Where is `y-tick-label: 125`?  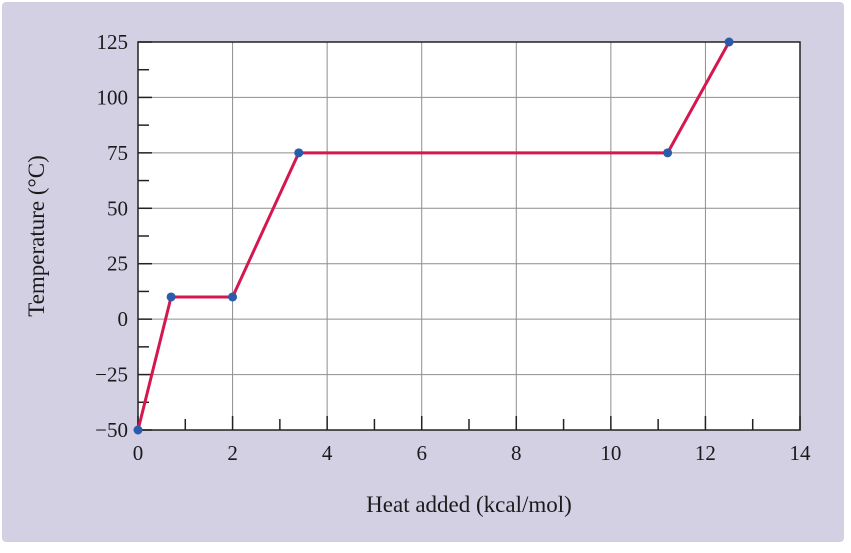 y-tick-label: 125 is located at coordinates (113, 42).